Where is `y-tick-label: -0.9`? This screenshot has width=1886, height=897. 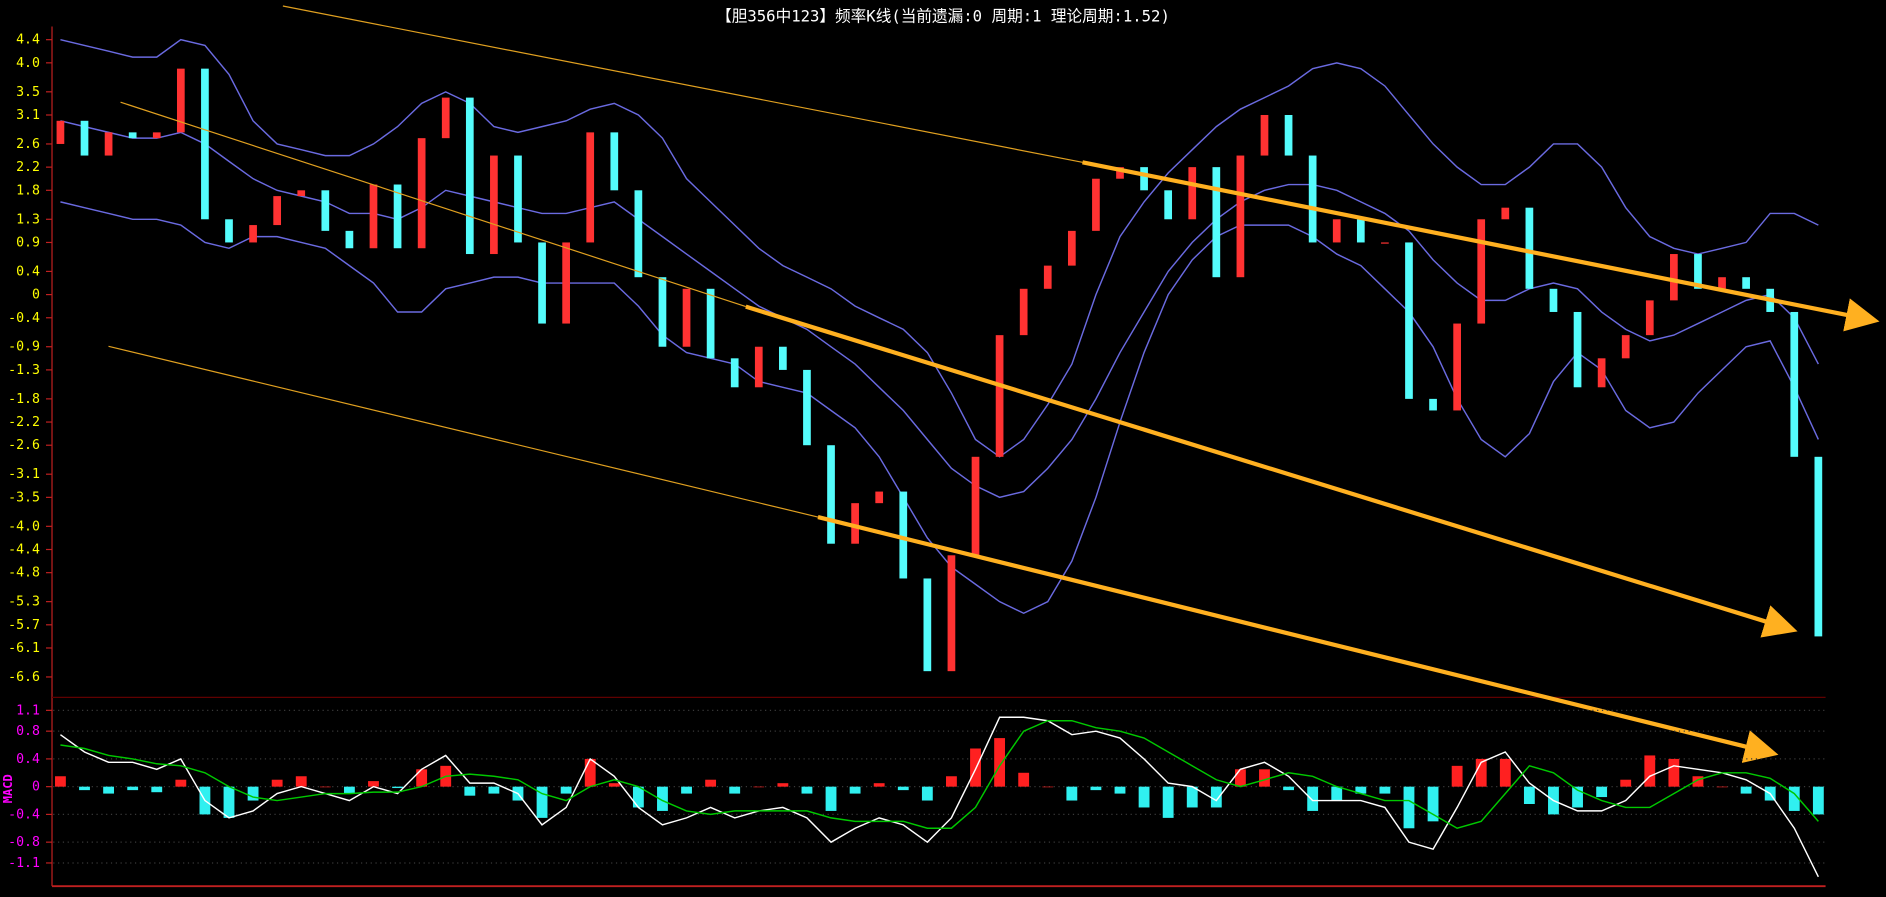 y-tick-label: -0.9 is located at coordinates (24, 347).